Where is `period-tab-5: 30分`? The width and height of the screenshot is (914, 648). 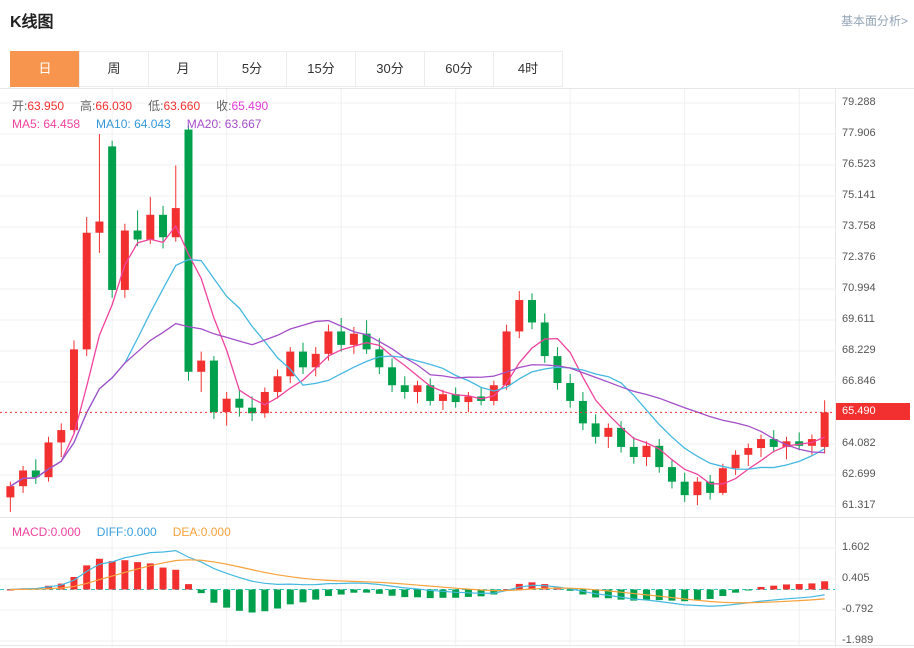
period-tab-5: 30分 is located at coordinates (390, 69).